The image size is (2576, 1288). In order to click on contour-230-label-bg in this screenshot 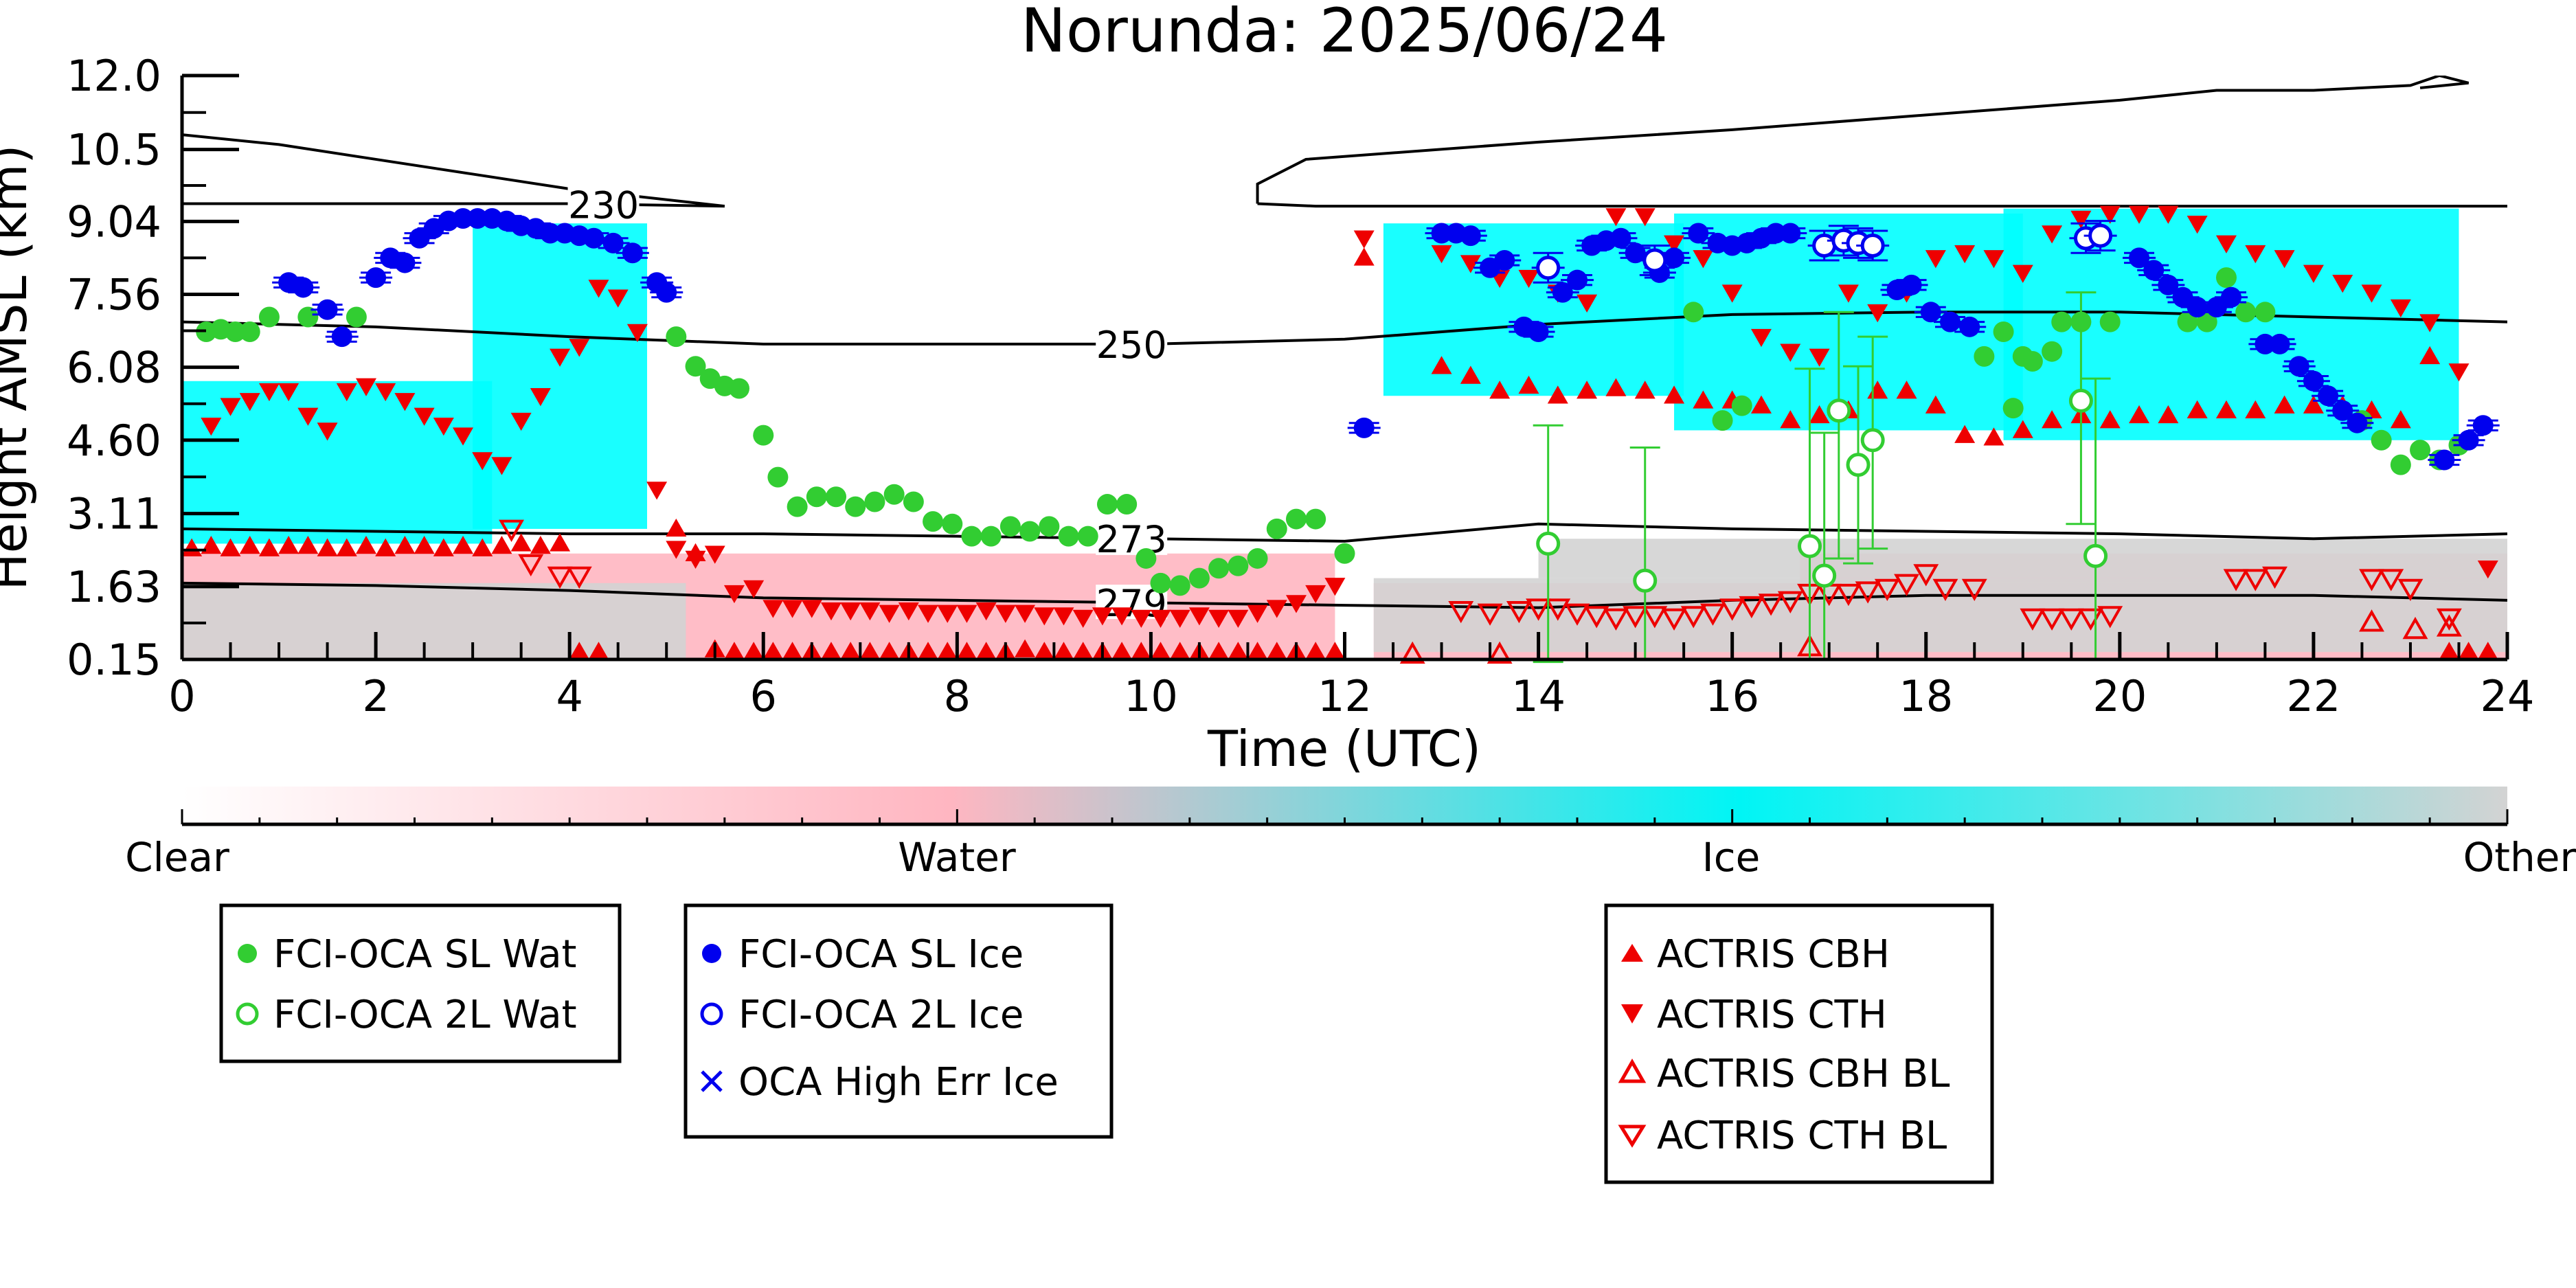, I will do `click(603, 203)`.